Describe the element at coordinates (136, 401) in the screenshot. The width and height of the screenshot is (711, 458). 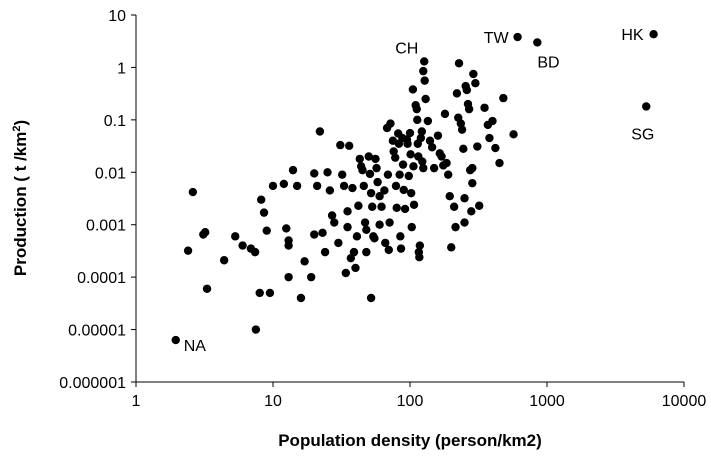
I see `x-tick-label: 1` at that location.